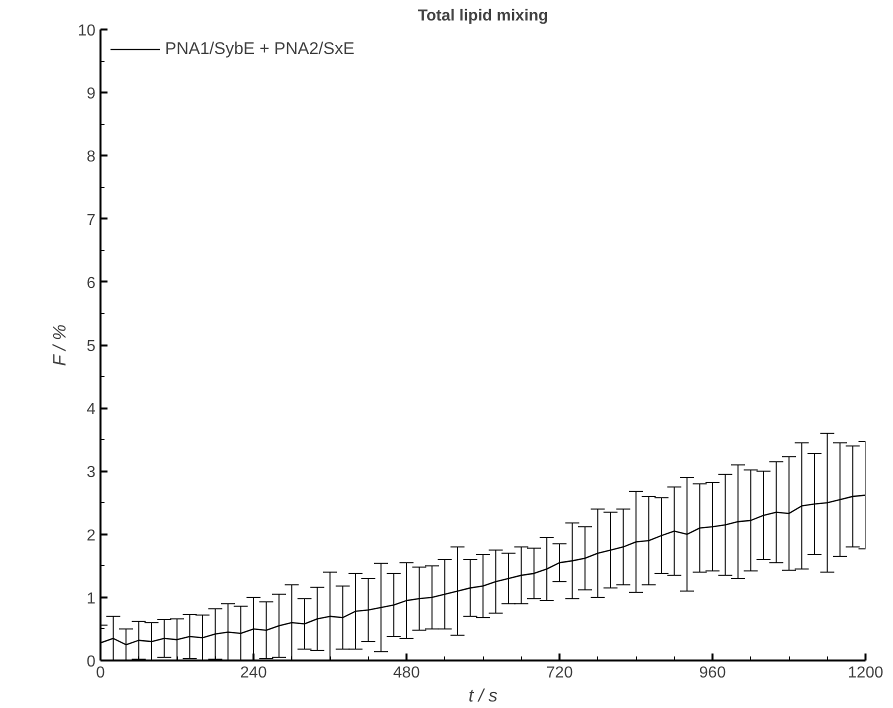 This screenshot has height=708, width=893. I want to click on y-tick-label: 7, so click(91, 220).